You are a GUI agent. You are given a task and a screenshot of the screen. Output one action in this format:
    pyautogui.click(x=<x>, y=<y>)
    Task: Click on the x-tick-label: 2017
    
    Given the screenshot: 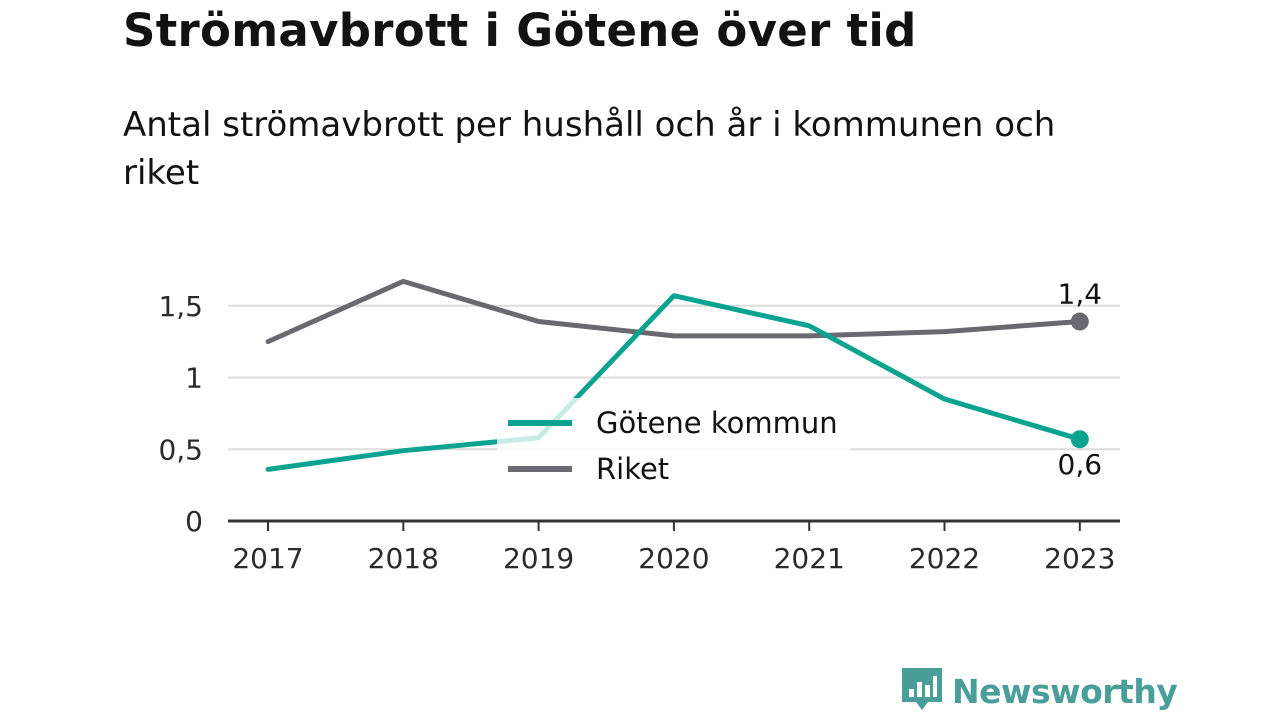 What is the action you would take?
    pyautogui.click(x=267, y=558)
    